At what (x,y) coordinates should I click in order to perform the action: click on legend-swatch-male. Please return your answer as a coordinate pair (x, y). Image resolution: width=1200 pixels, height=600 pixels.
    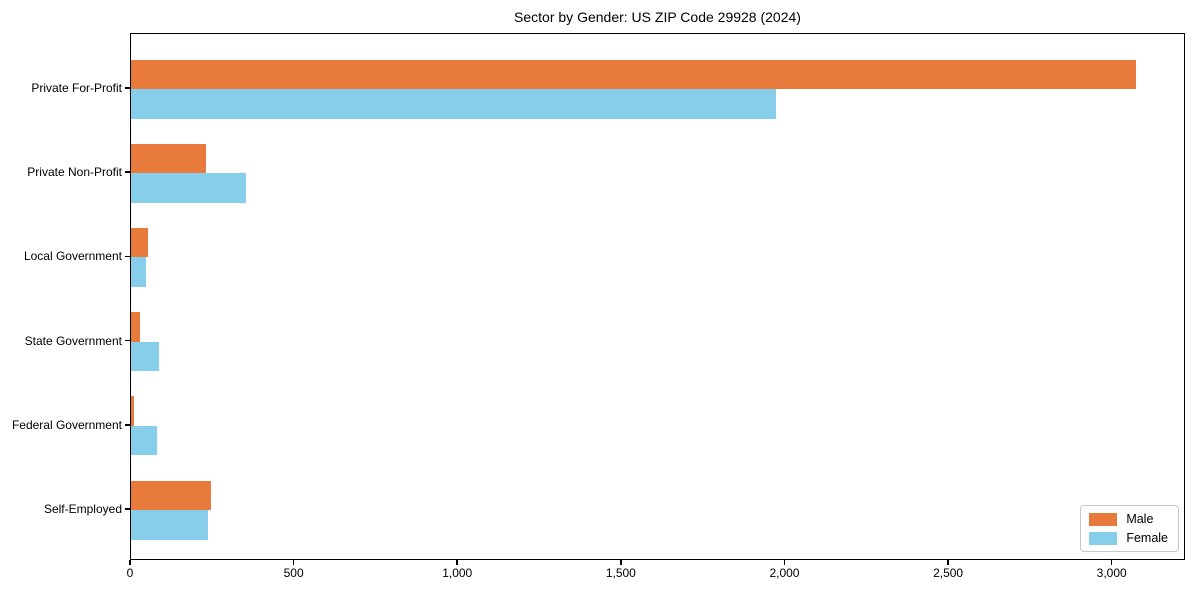
    Looking at the image, I should click on (1103, 519).